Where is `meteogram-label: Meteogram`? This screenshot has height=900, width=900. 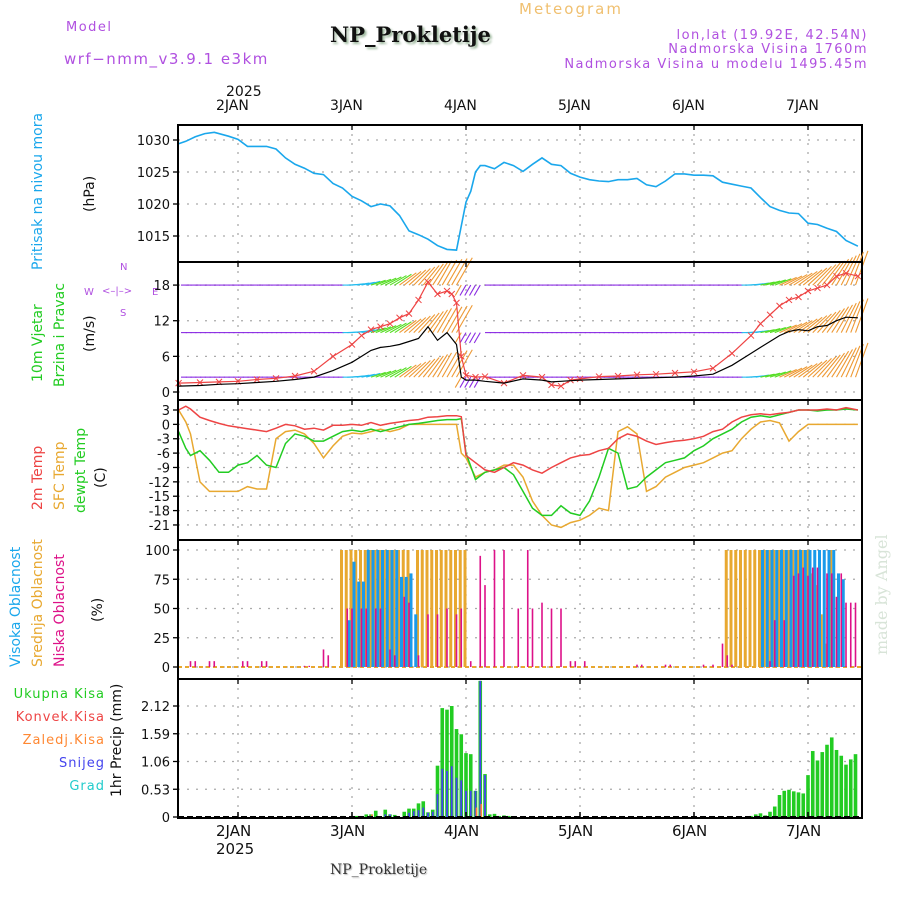
meteogram-label: Meteogram is located at coordinates (571, 9).